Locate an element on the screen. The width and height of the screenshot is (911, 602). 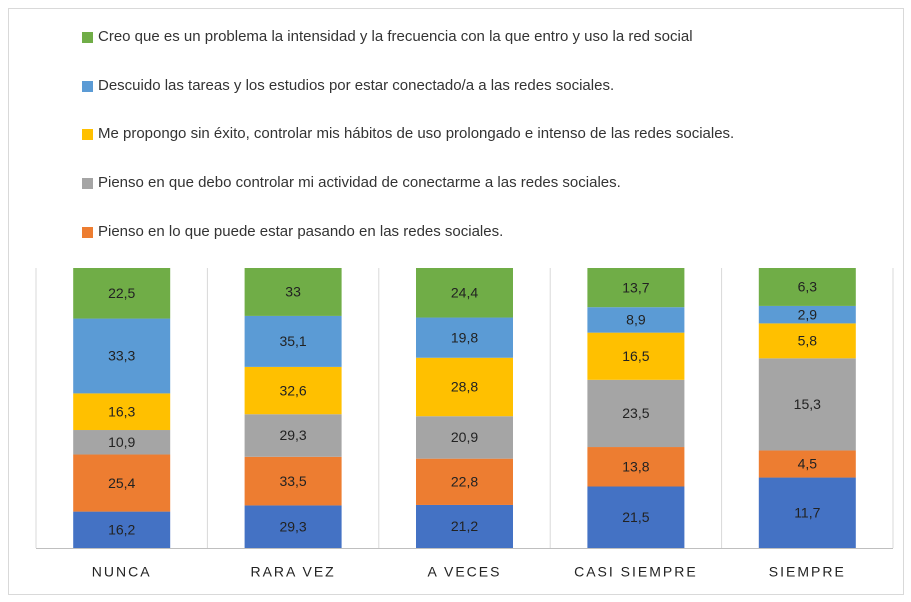
x-tick-label: SIEMPRE is located at coordinates (807, 572).